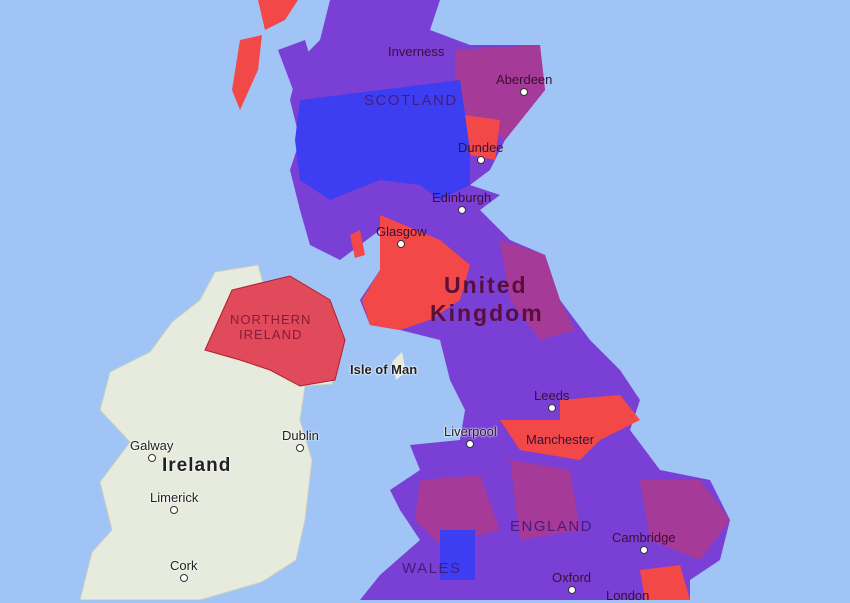 The image size is (850, 603). What do you see at coordinates (470, 436) in the screenshot?
I see `label-liverpool: Liverpool` at bounding box center [470, 436].